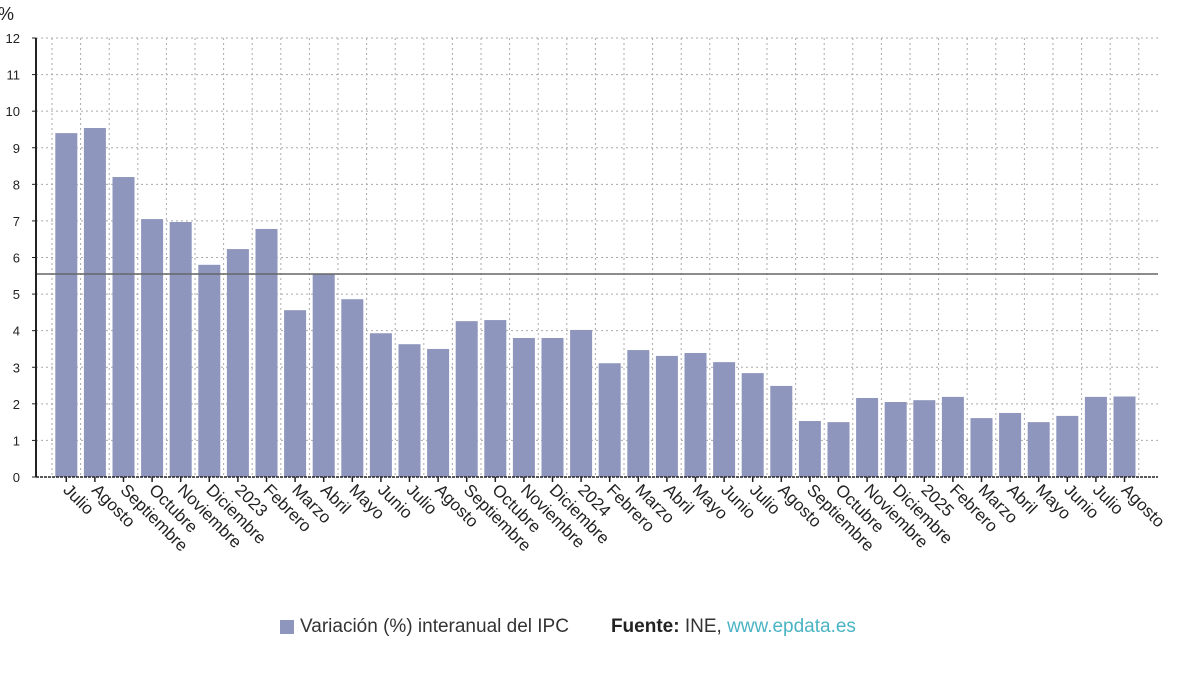 Image resolution: width=1200 pixels, height=675 pixels. I want to click on source-name: INE,, so click(703, 626).